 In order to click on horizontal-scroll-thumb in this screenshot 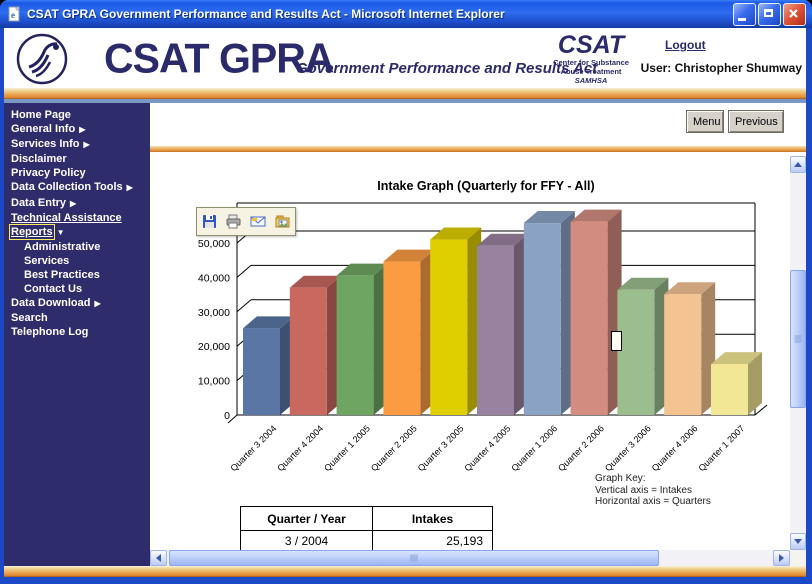, I will do `click(414, 558)`.